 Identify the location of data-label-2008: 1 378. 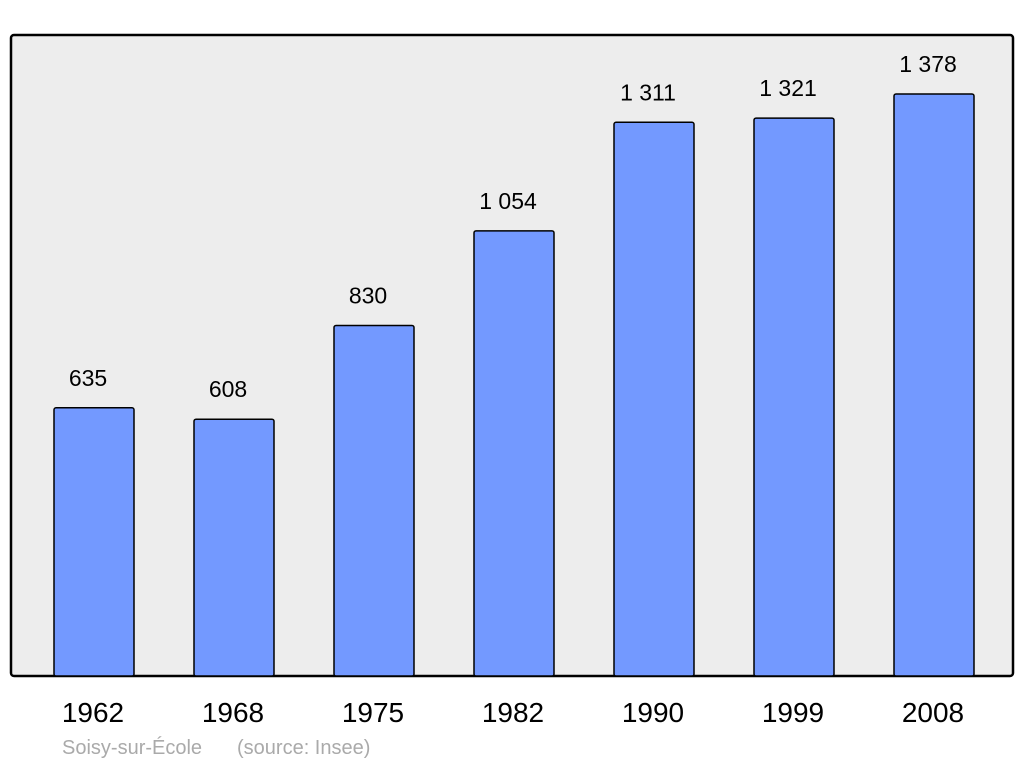
(928, 64).